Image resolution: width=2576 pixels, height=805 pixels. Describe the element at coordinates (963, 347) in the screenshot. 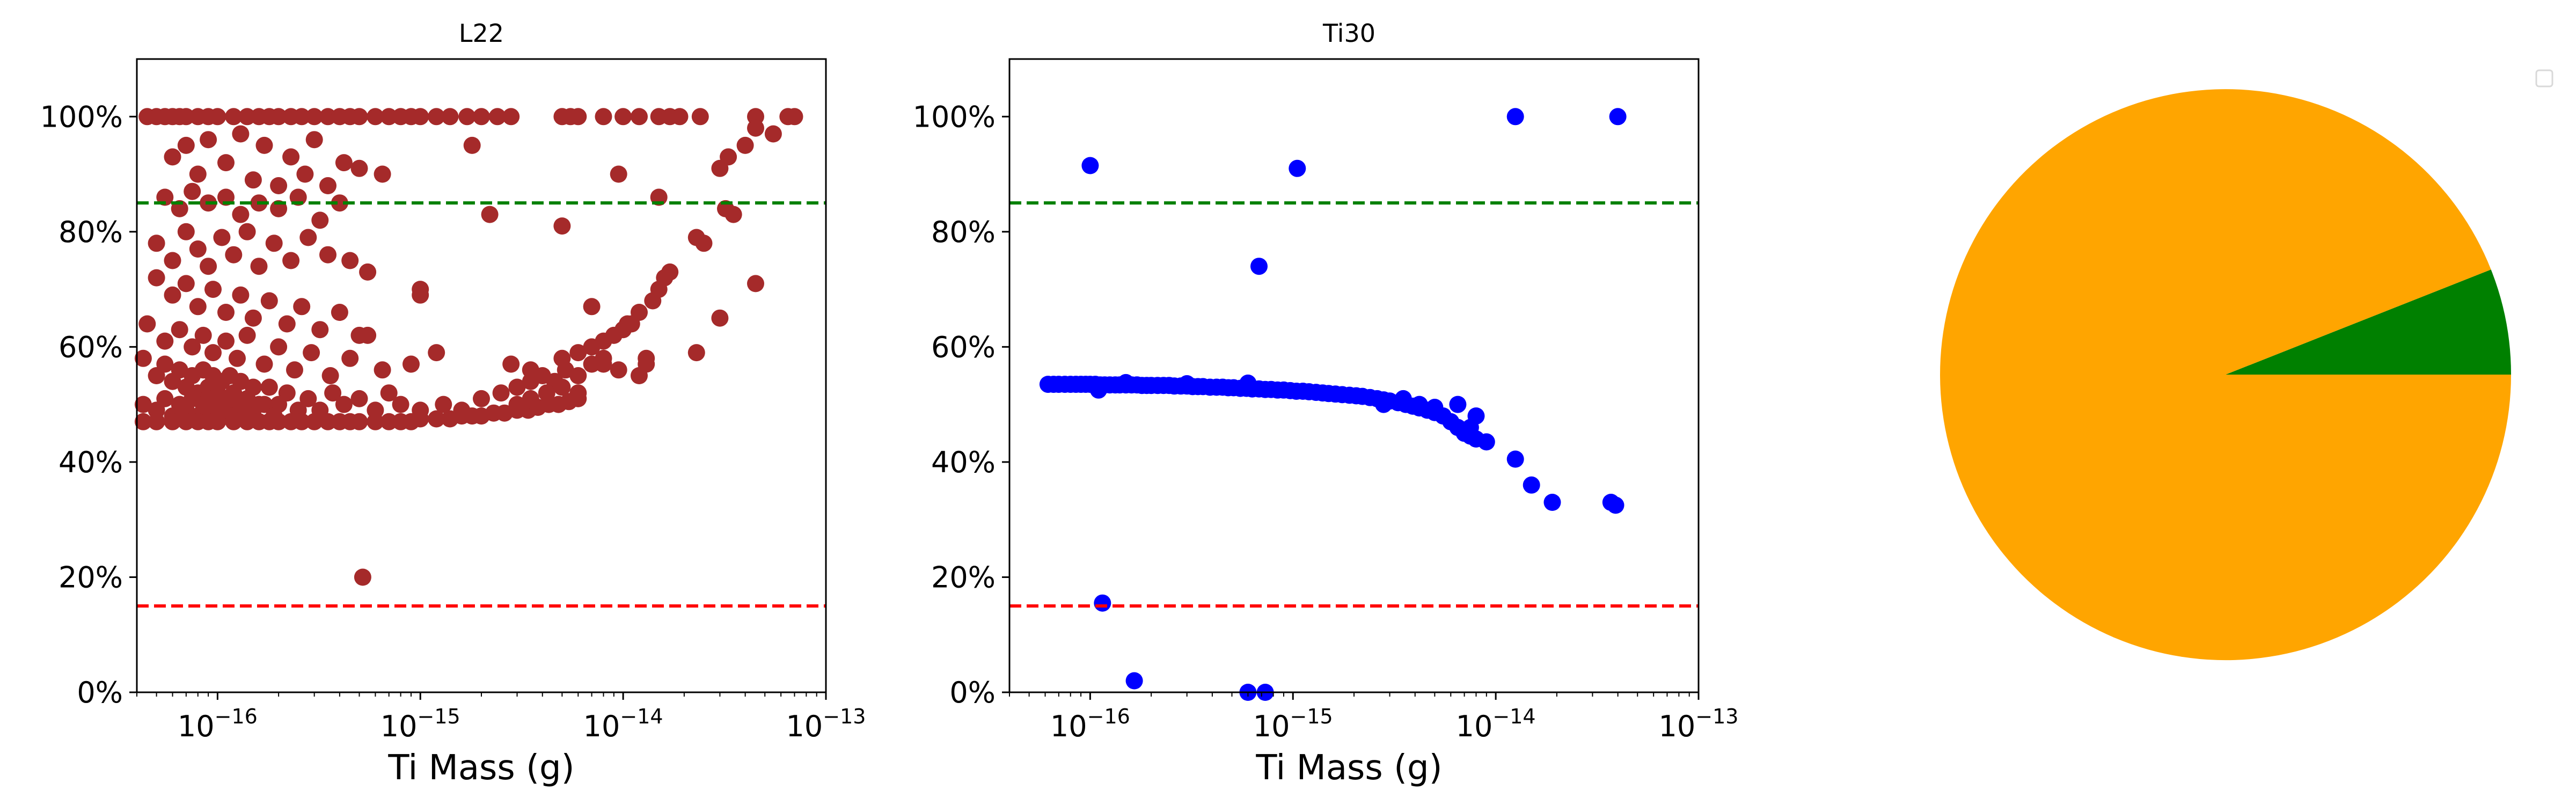

I see `y-tick-label: 60%` at that location.